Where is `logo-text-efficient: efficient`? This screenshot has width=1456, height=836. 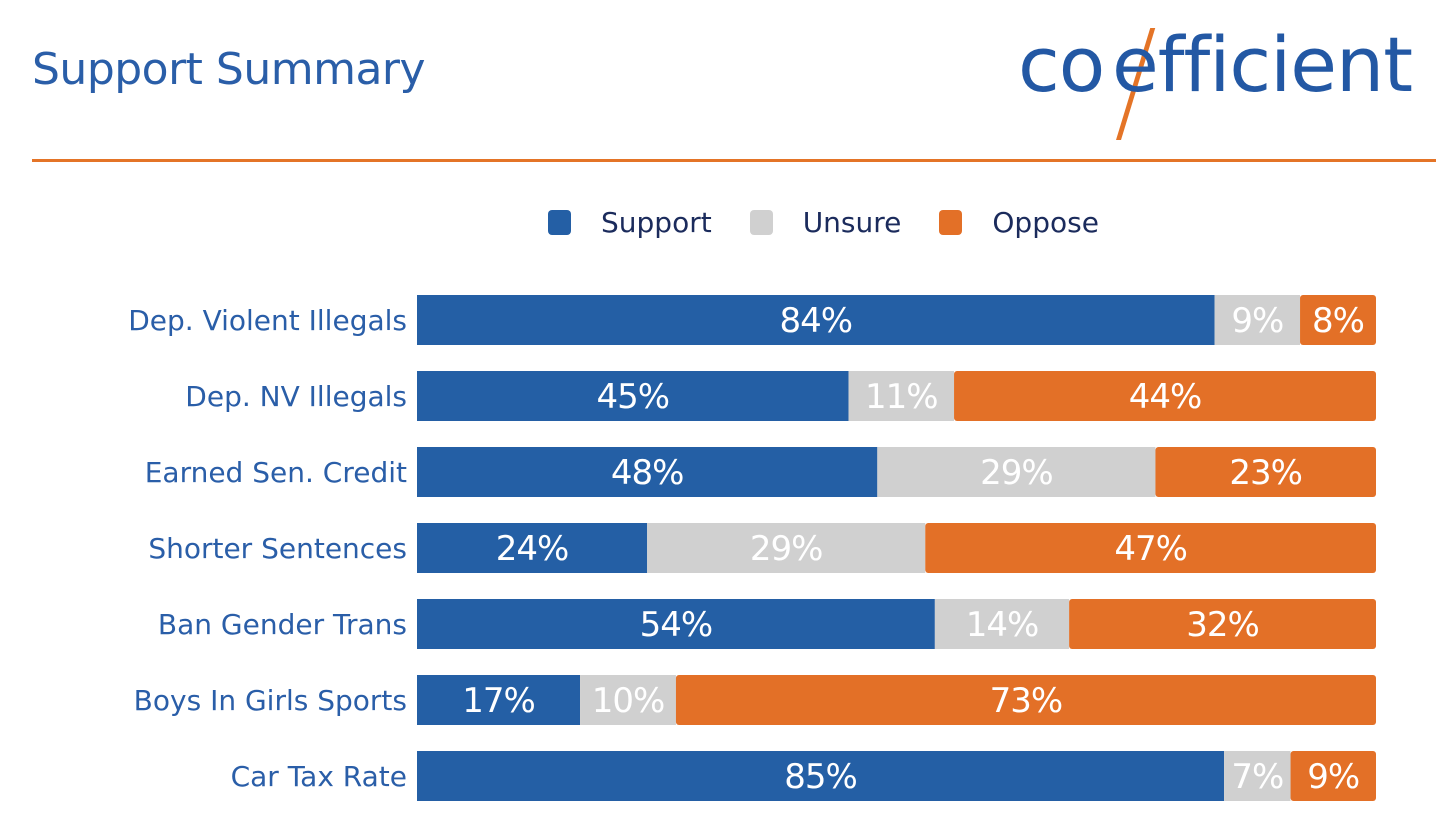
logo-text-efficient: efficient is located at coordinates (1262, 64).